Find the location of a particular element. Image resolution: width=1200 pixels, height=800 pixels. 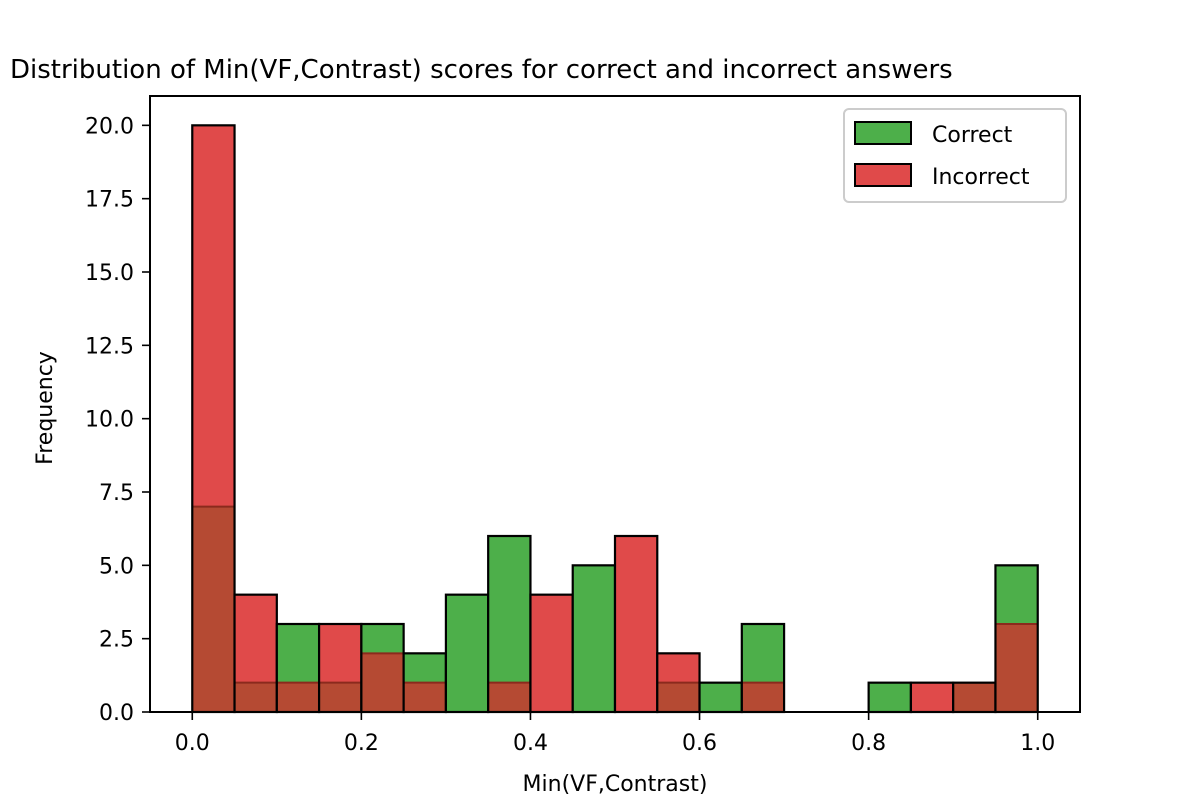

y-tick-label: 7.5 is located at coordinates (116, 493).